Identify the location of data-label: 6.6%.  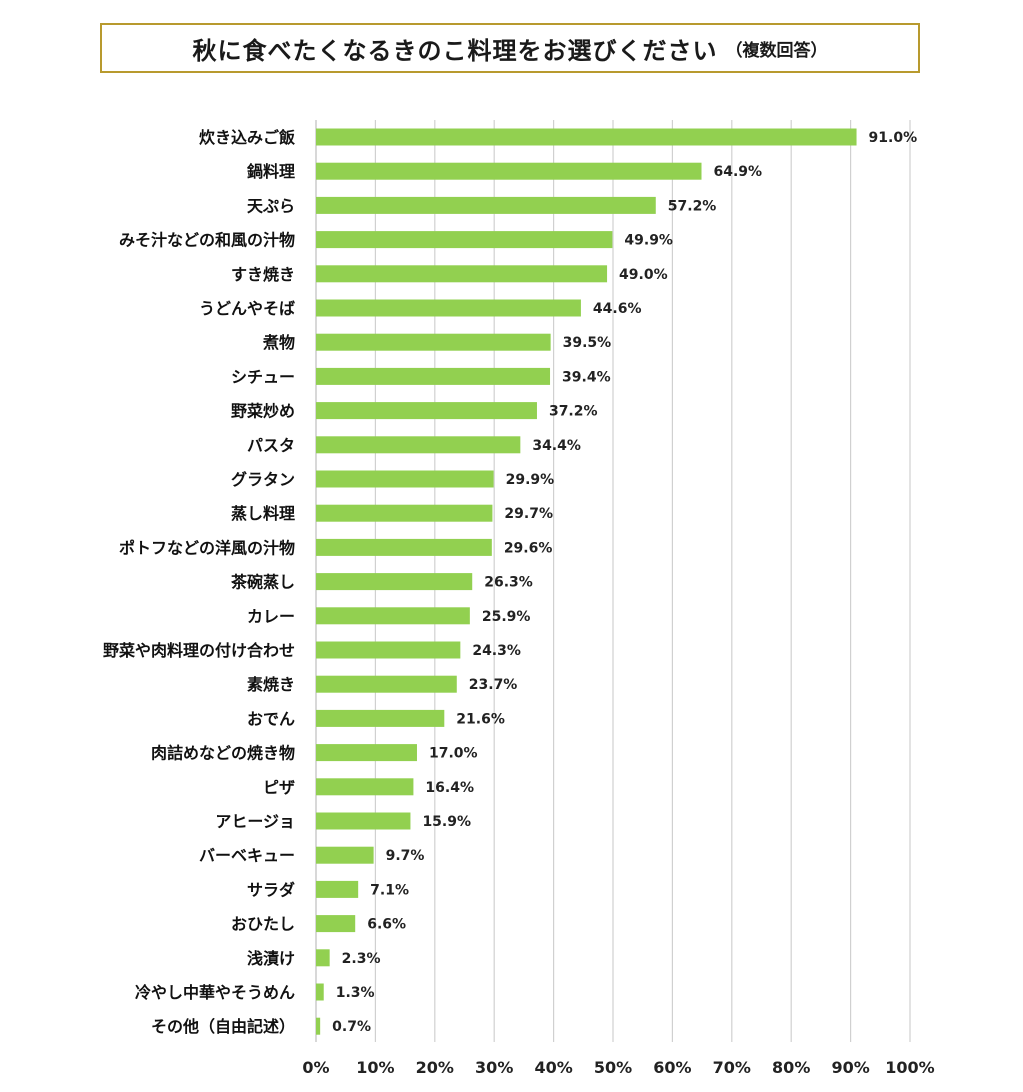
(386, 925).